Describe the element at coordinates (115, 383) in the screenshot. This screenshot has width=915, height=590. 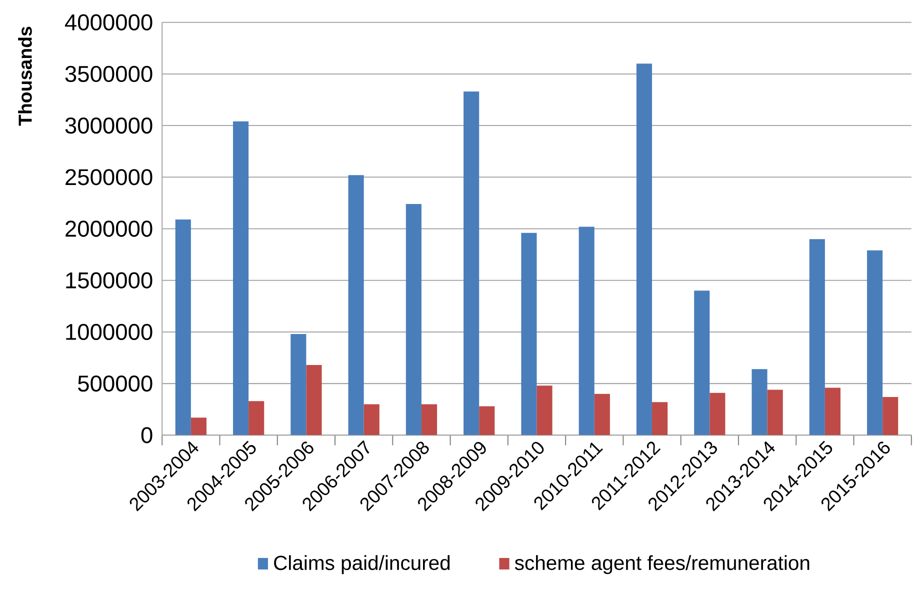
I see `y-tick-label: 500000` at that location.